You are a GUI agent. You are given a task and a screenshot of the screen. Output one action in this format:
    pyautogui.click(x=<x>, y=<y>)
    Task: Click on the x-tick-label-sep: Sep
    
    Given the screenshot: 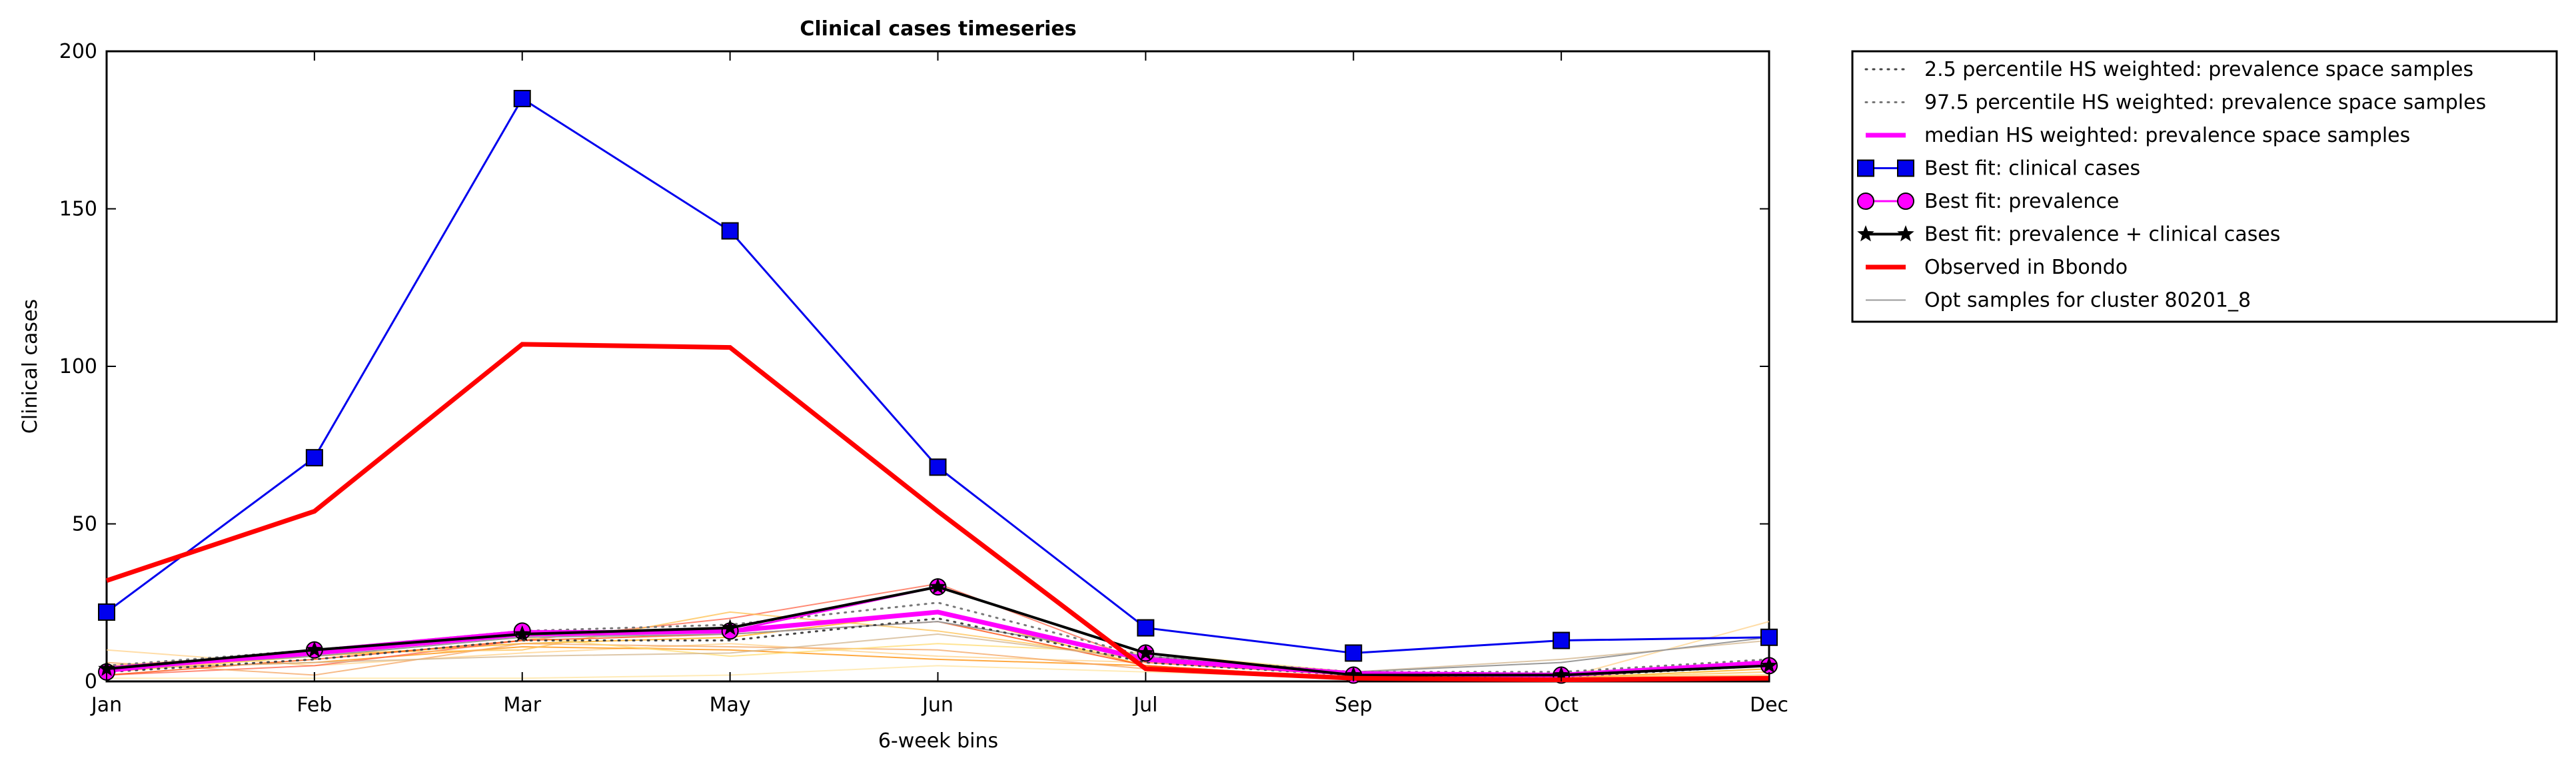 What is the action you would take?
    pyautogui.click(x=1354, y=705)
    